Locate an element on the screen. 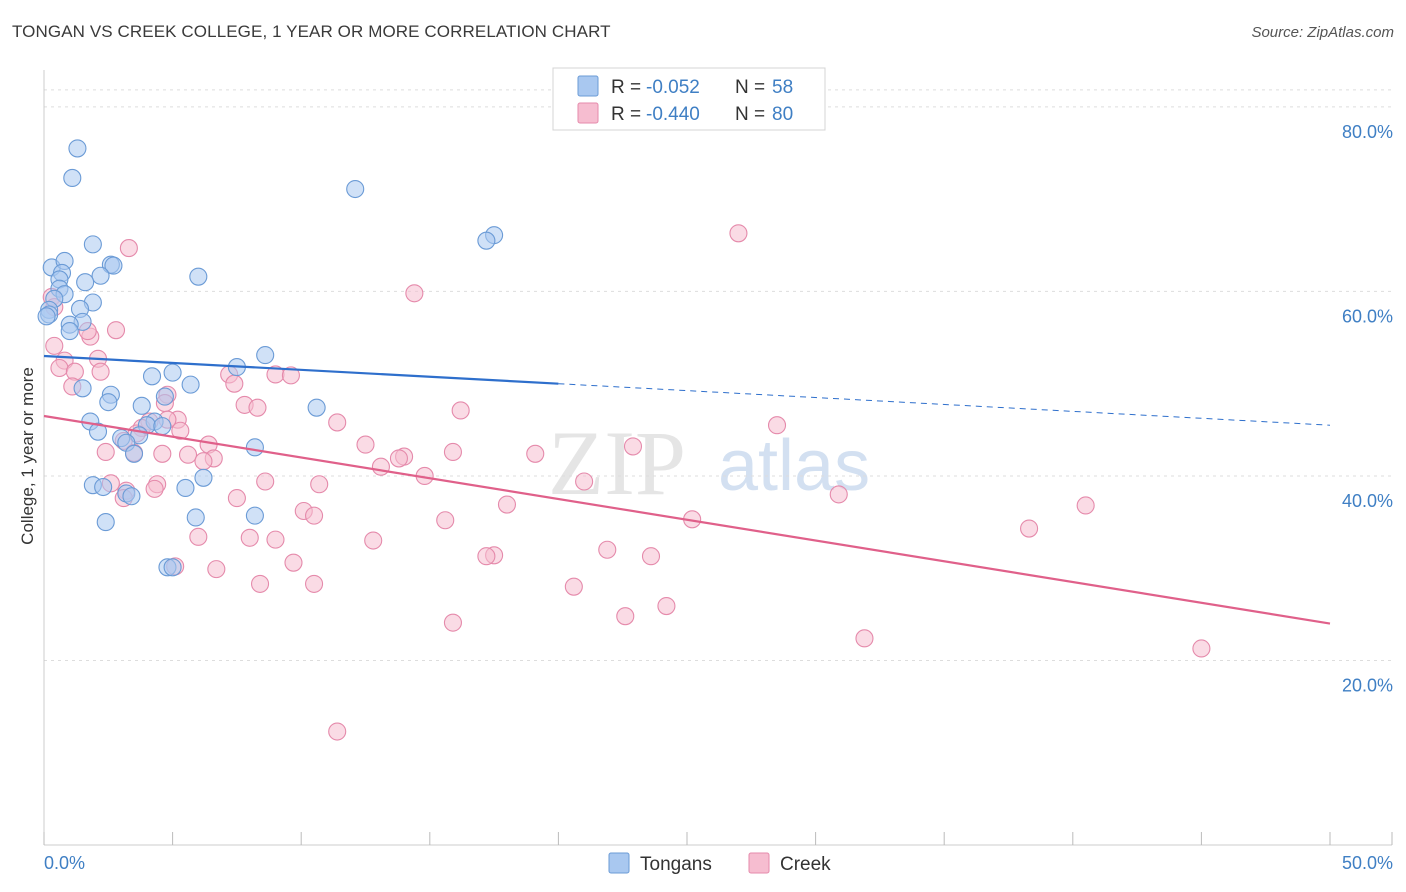 The height and width of the screenshot is (892, 1406). legend-n-label-creek: N = is located at coordinates (750, 114).